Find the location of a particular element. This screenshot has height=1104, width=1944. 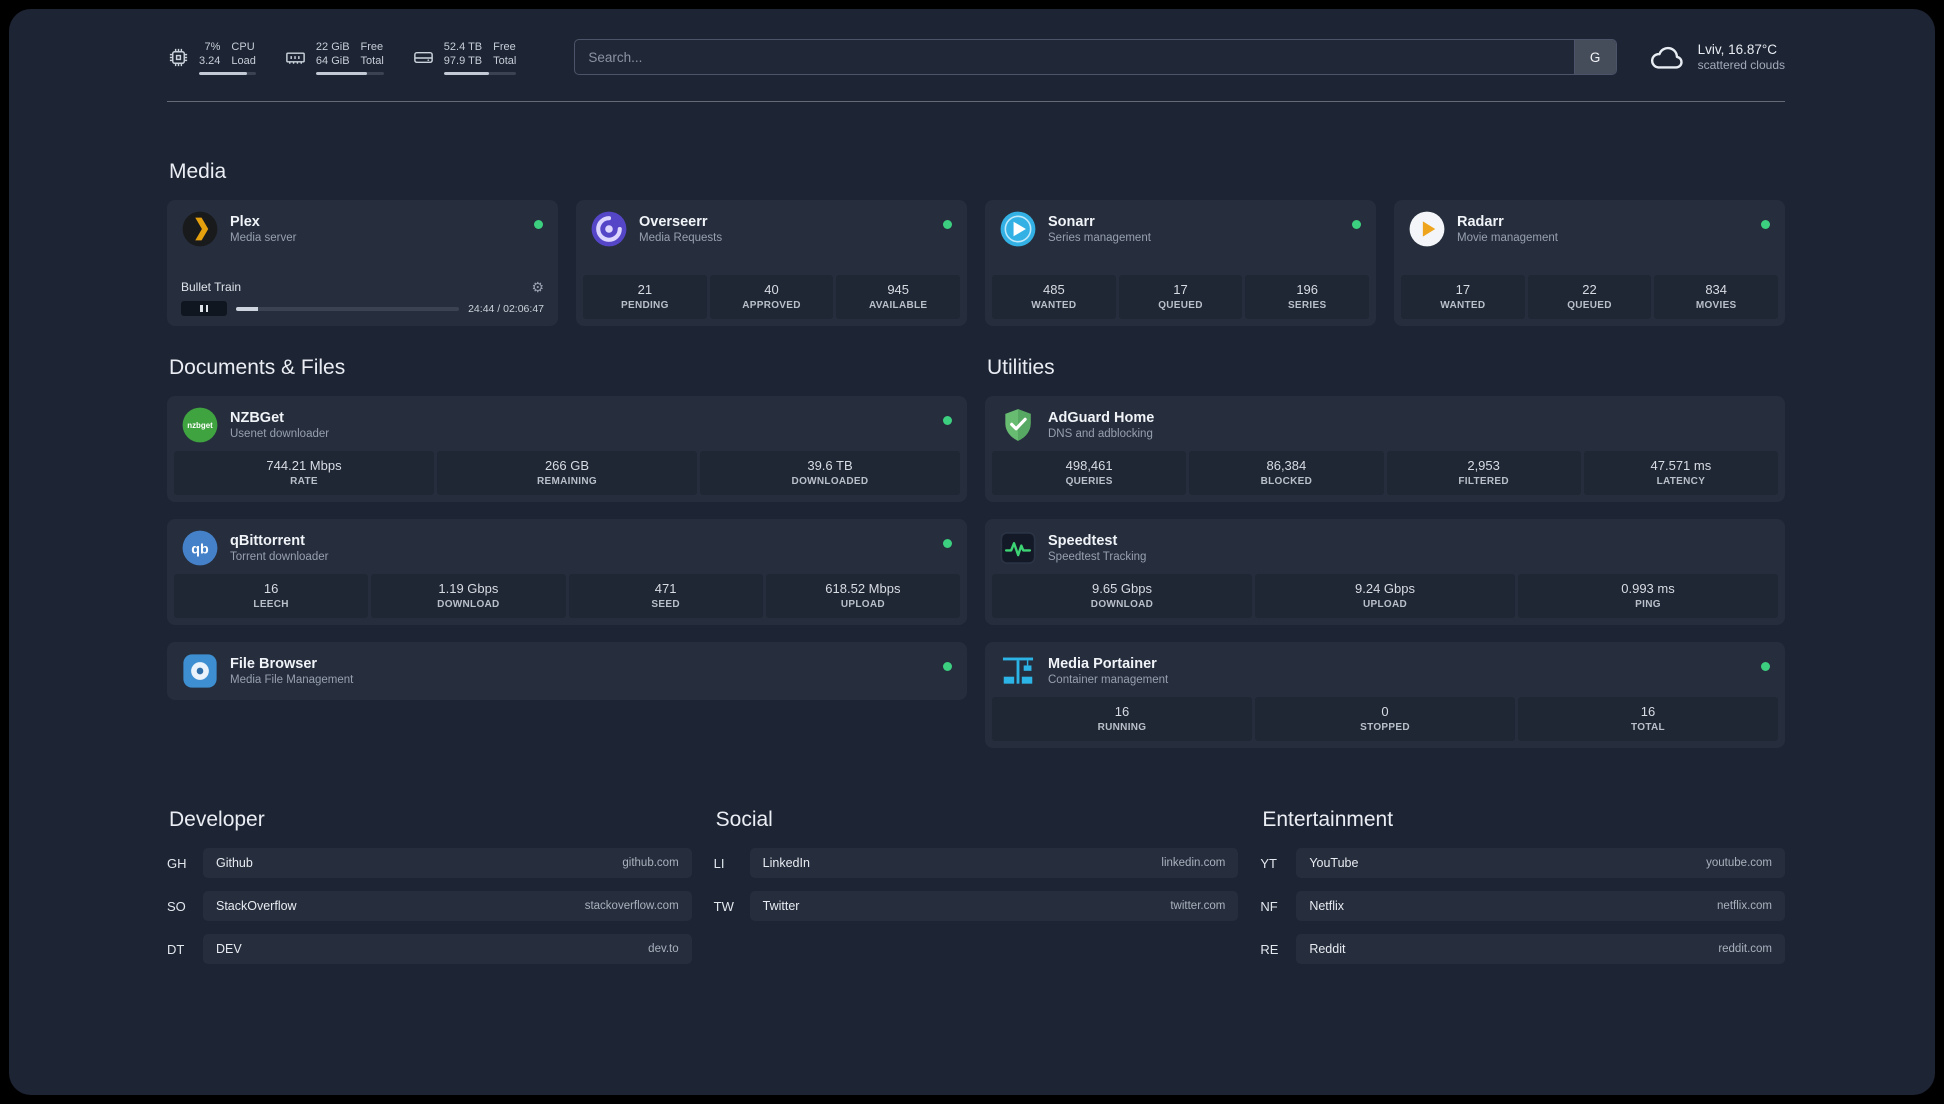

bookmark-youtube: YT YouTube youtube.com is located at coordinates (1522, 863).